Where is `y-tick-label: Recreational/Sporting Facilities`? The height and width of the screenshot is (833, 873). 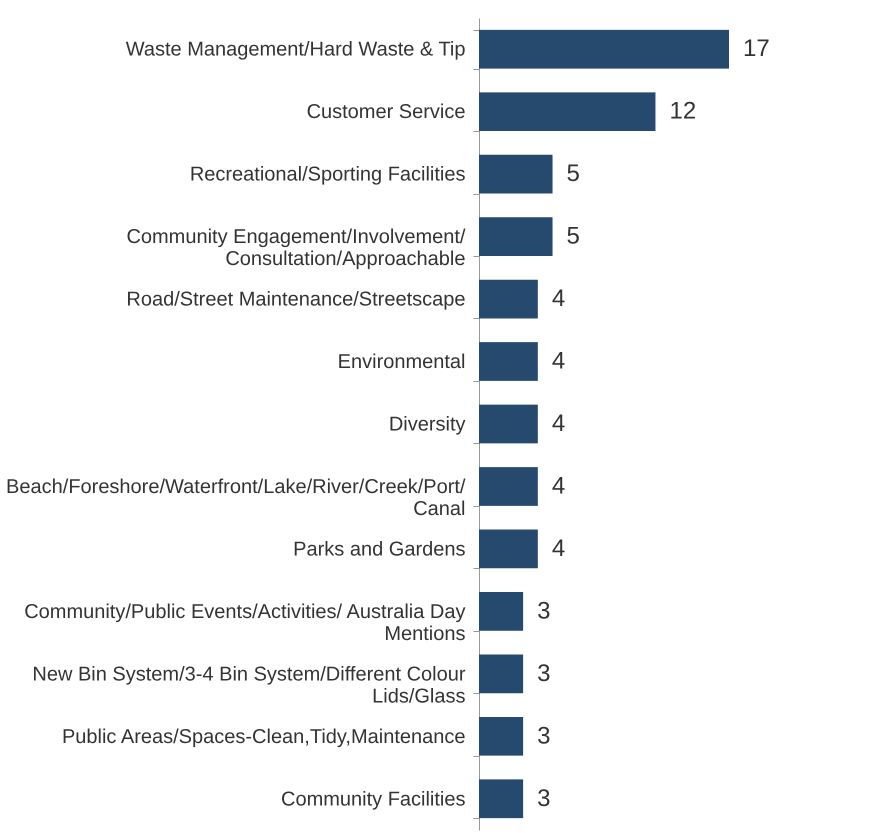
y-tick-label: Recreational/Sporting Facilities is located at coordinates (328, 175).